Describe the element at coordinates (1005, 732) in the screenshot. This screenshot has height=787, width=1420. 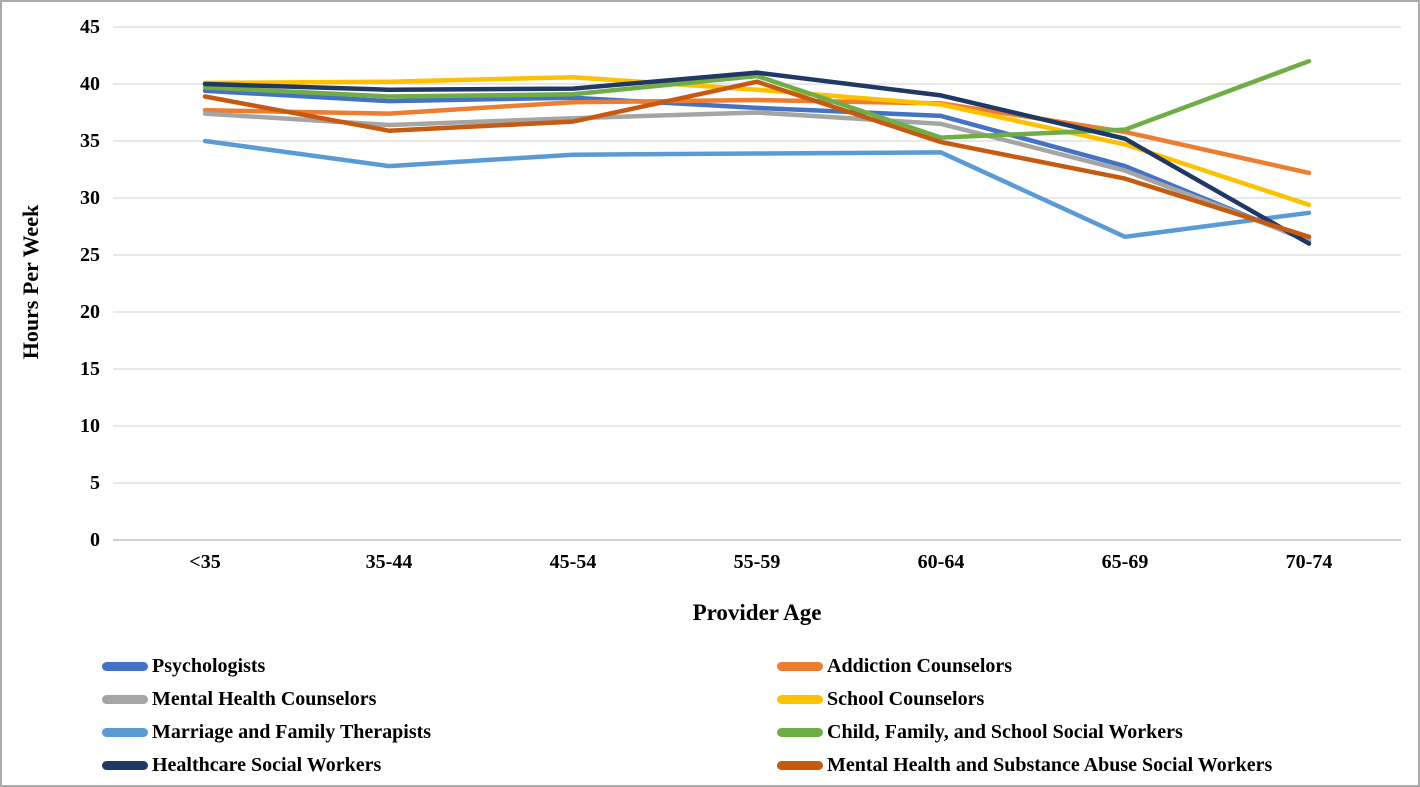
I see `legend-label: Child, Family, and School Social Workers` at that location.